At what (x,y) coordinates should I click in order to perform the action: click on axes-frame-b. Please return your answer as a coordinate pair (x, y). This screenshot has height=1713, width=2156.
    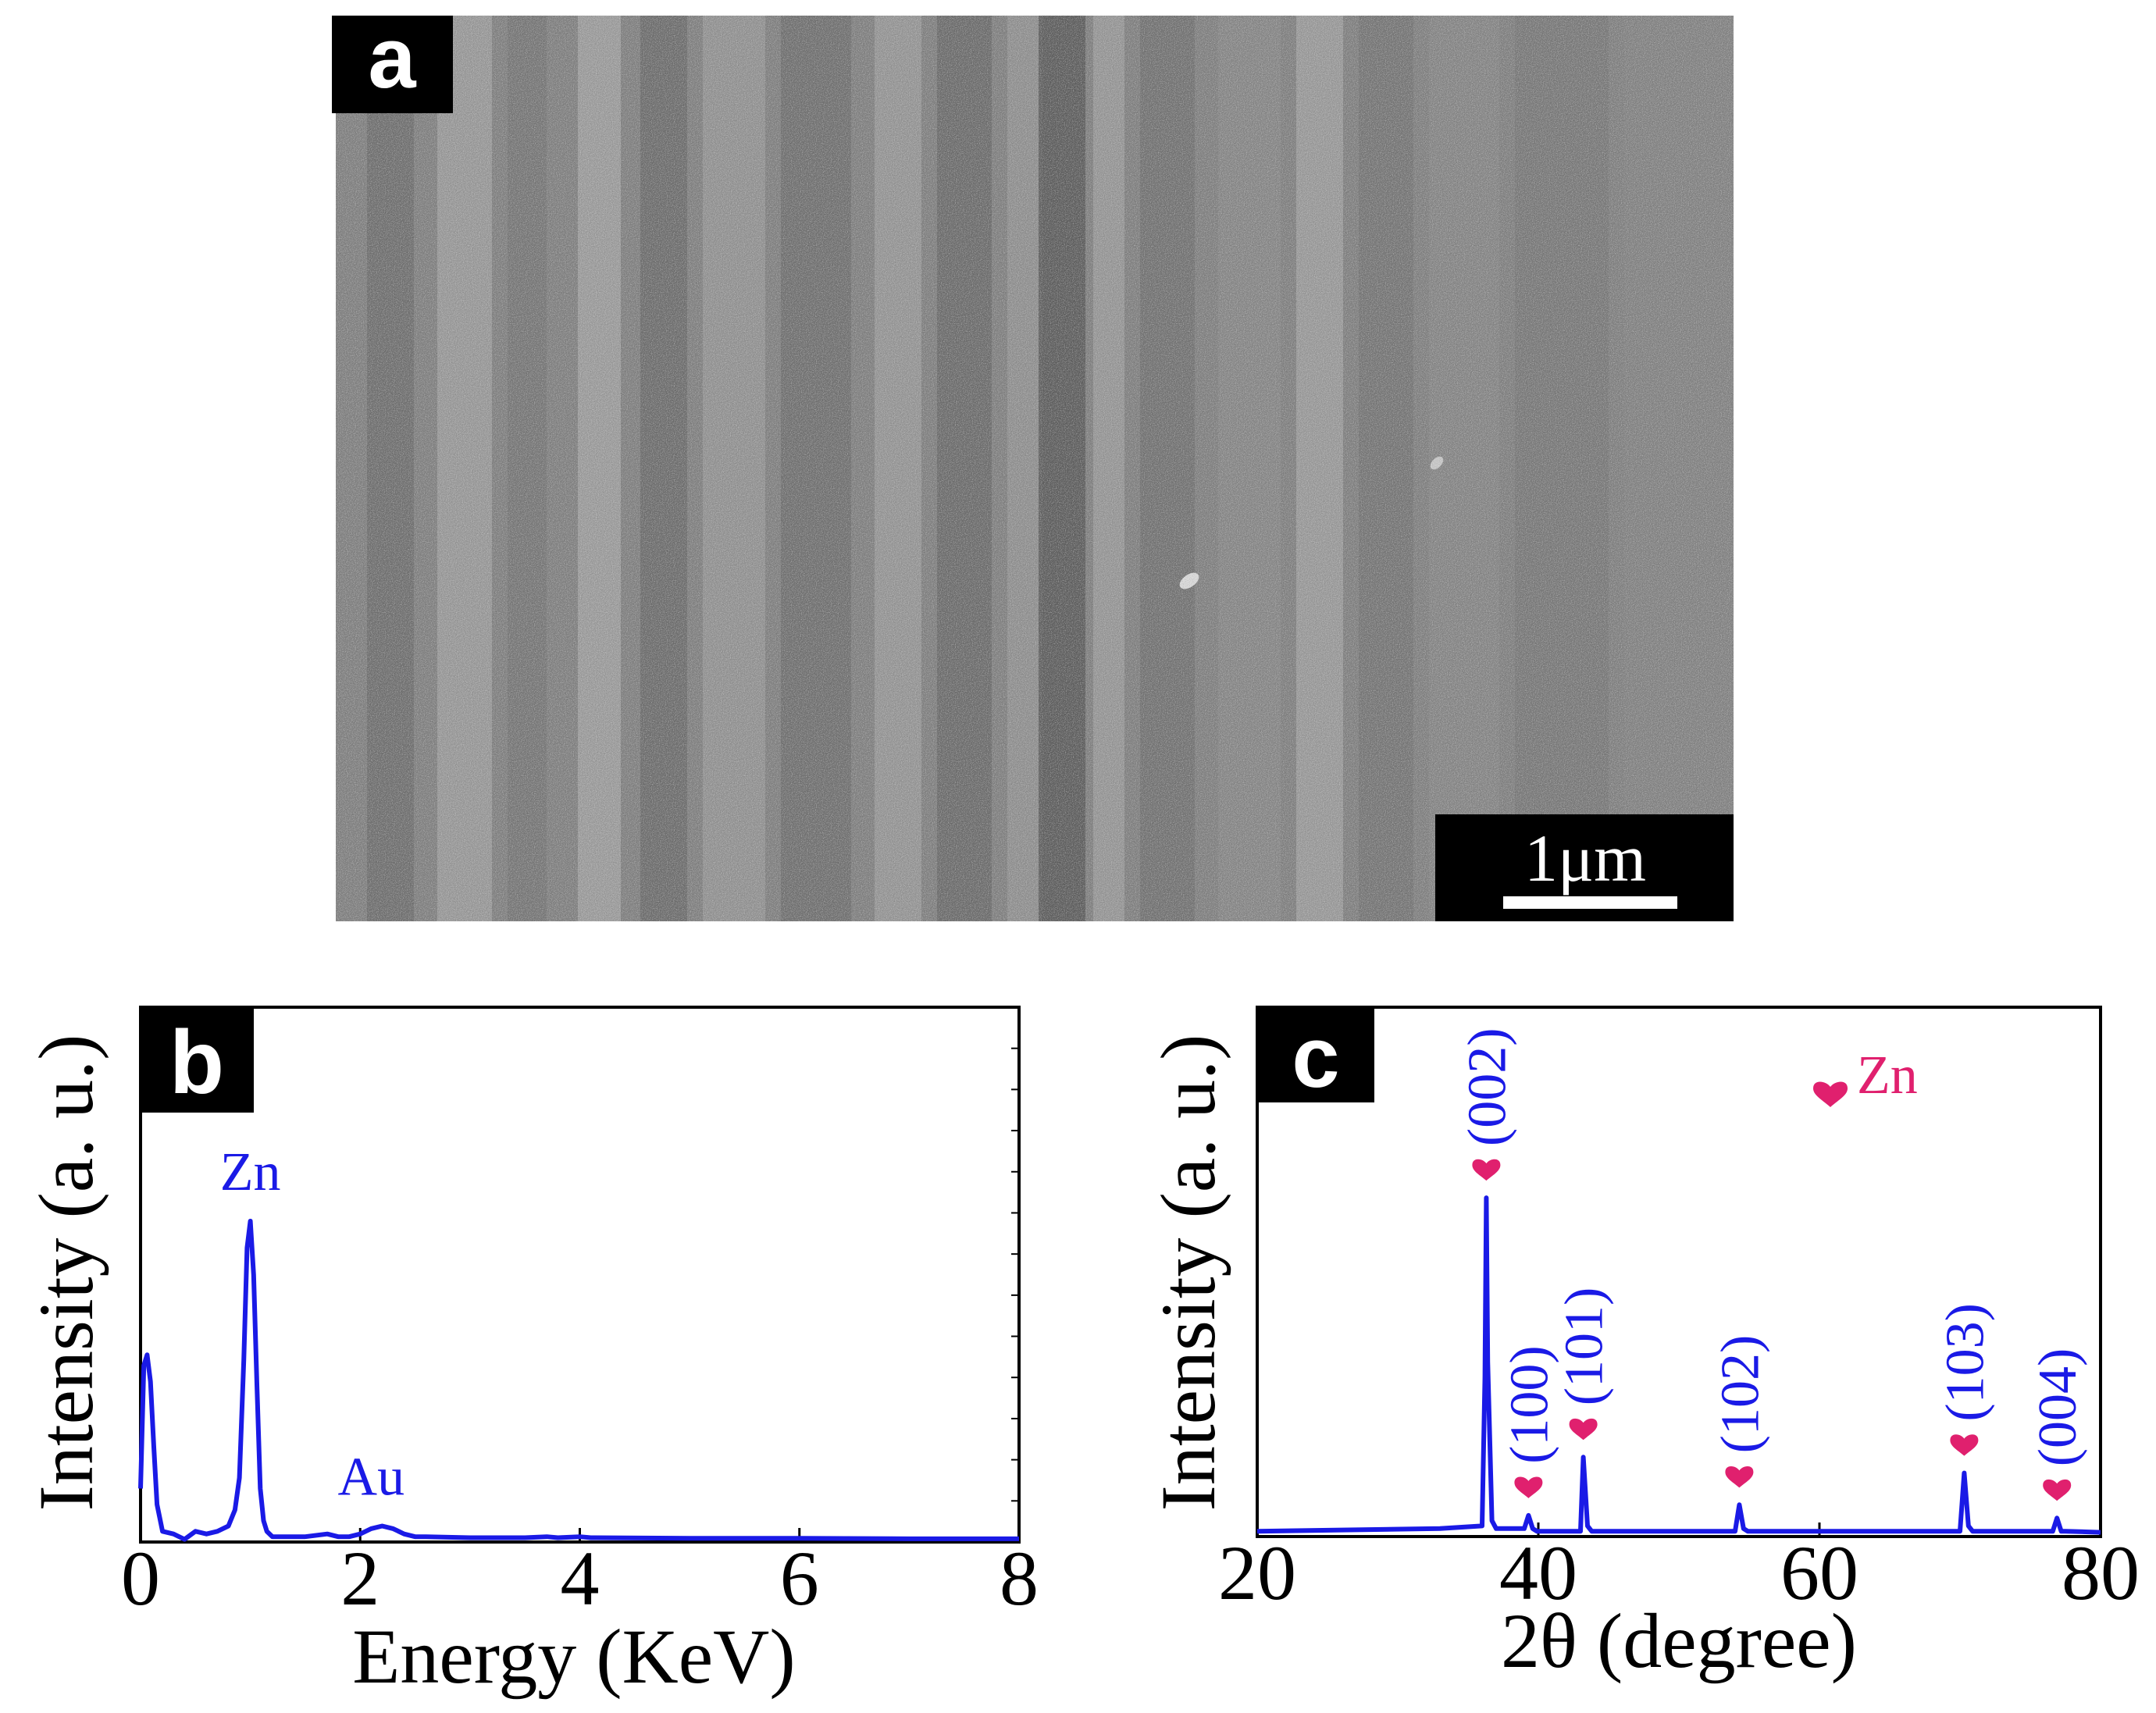
    Looking at the image, I should click on (580, 1275).